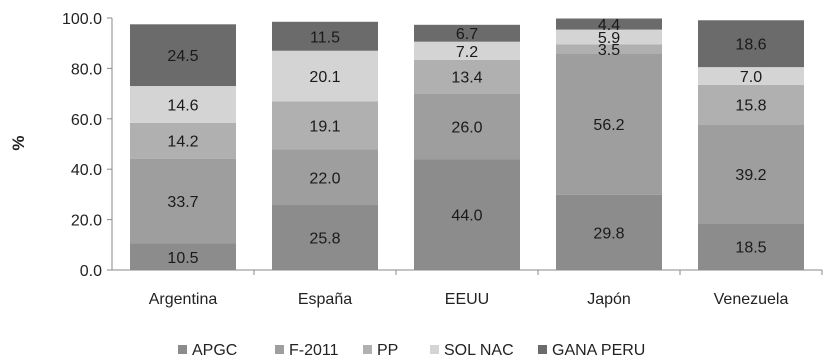 The image size is (826, 360). I want to click on data-label: 29.8, so click(608, 233).